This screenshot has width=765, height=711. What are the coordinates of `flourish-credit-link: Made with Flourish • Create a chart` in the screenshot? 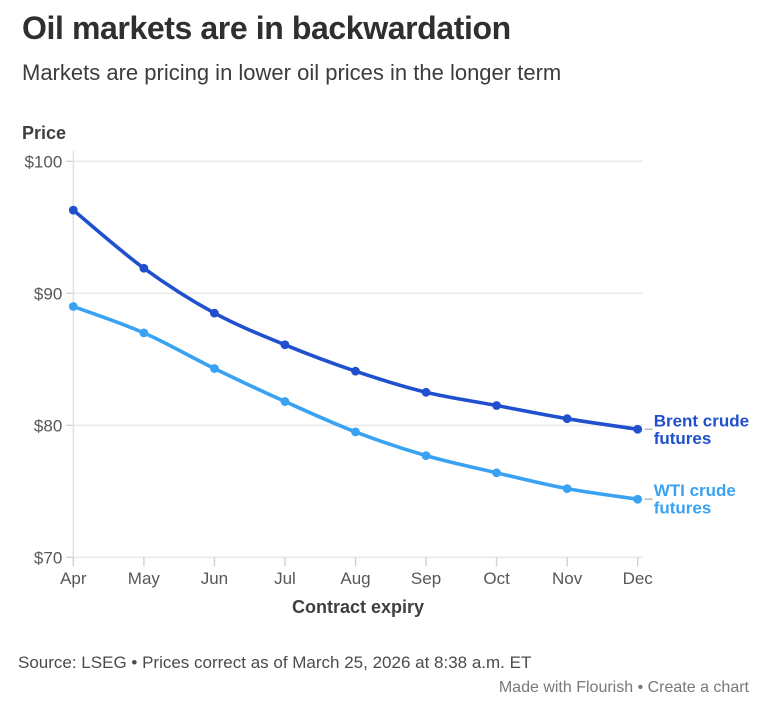 It's located at (623, 687).